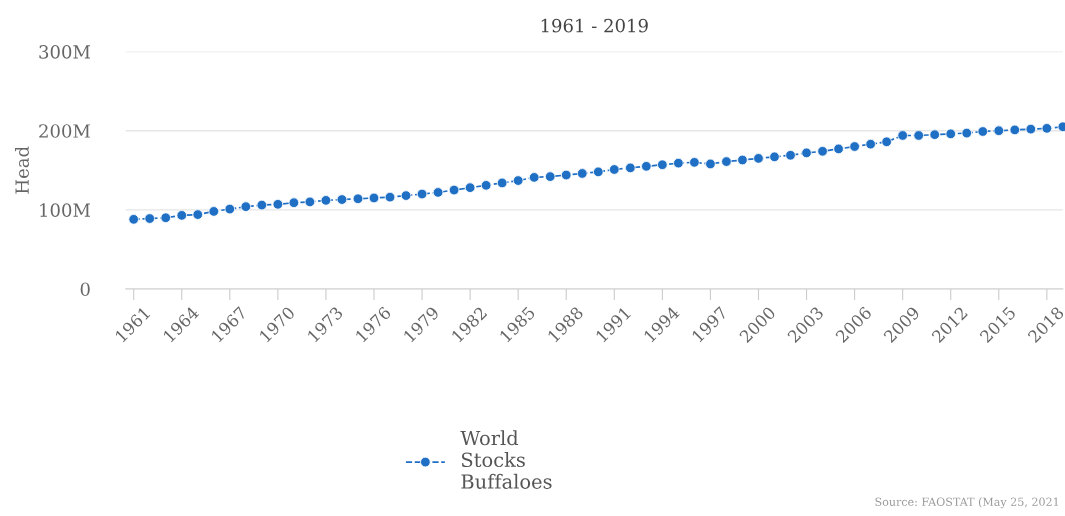 The image size is (1065, 516). I want to click on legend-label: World Stocks Buffaloes, so click(506, 459).